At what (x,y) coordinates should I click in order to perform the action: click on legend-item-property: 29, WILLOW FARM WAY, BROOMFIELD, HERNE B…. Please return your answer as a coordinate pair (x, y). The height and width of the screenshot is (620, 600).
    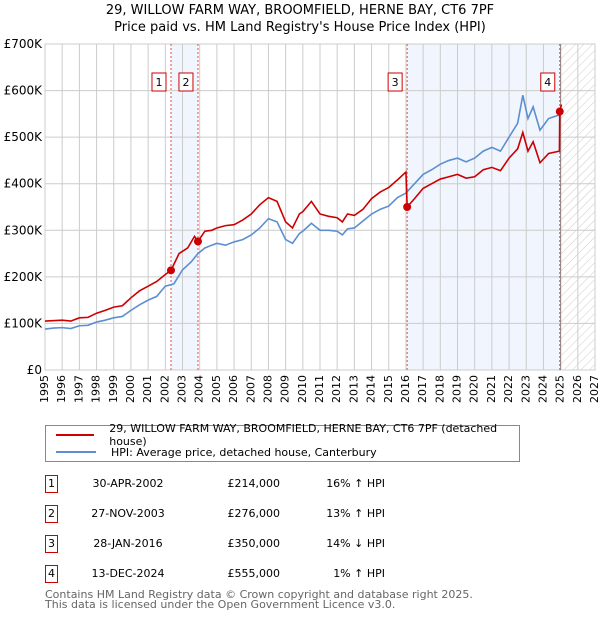
    Looking at the image, I should click on (287, 435).